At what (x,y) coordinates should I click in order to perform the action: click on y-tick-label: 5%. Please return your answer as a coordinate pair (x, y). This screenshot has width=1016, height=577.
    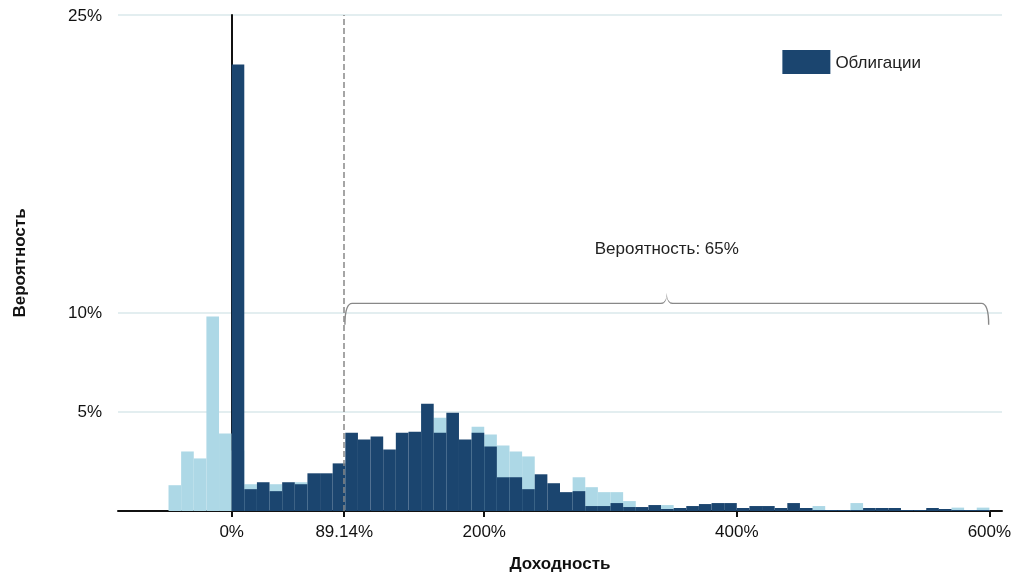
    Looking at the image, I should click on (89, 412).